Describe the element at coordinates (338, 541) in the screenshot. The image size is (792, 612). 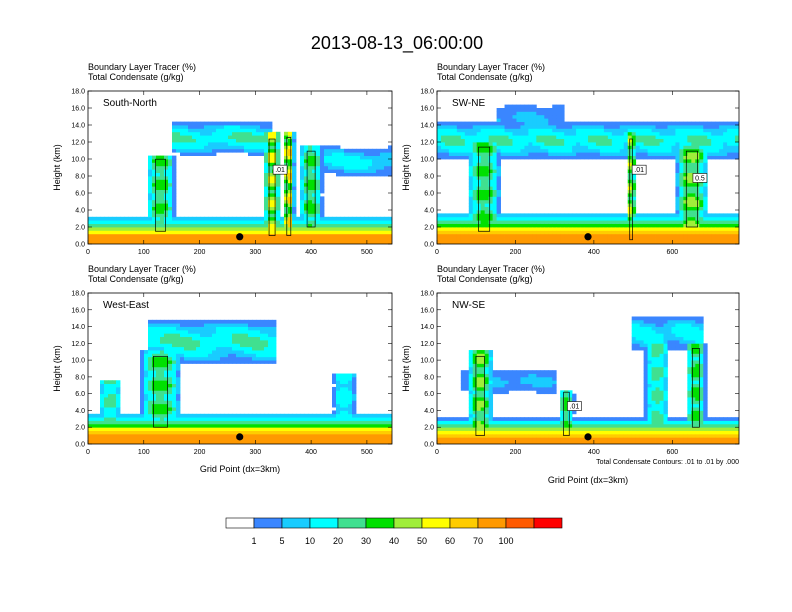
I see `colorbar-label: 20` at that location.